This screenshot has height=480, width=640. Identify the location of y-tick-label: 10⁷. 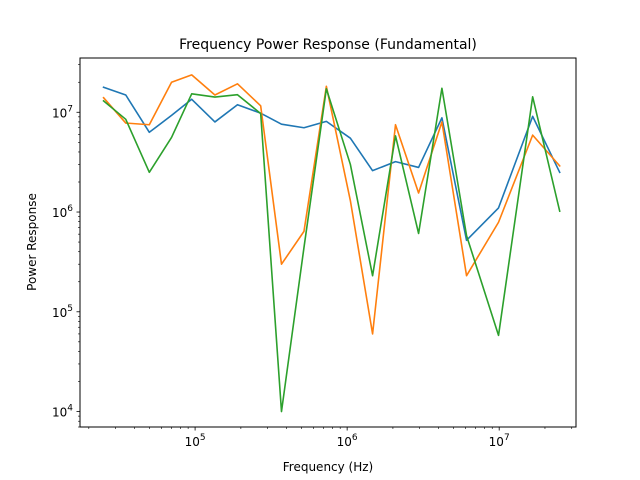
(62, 112).